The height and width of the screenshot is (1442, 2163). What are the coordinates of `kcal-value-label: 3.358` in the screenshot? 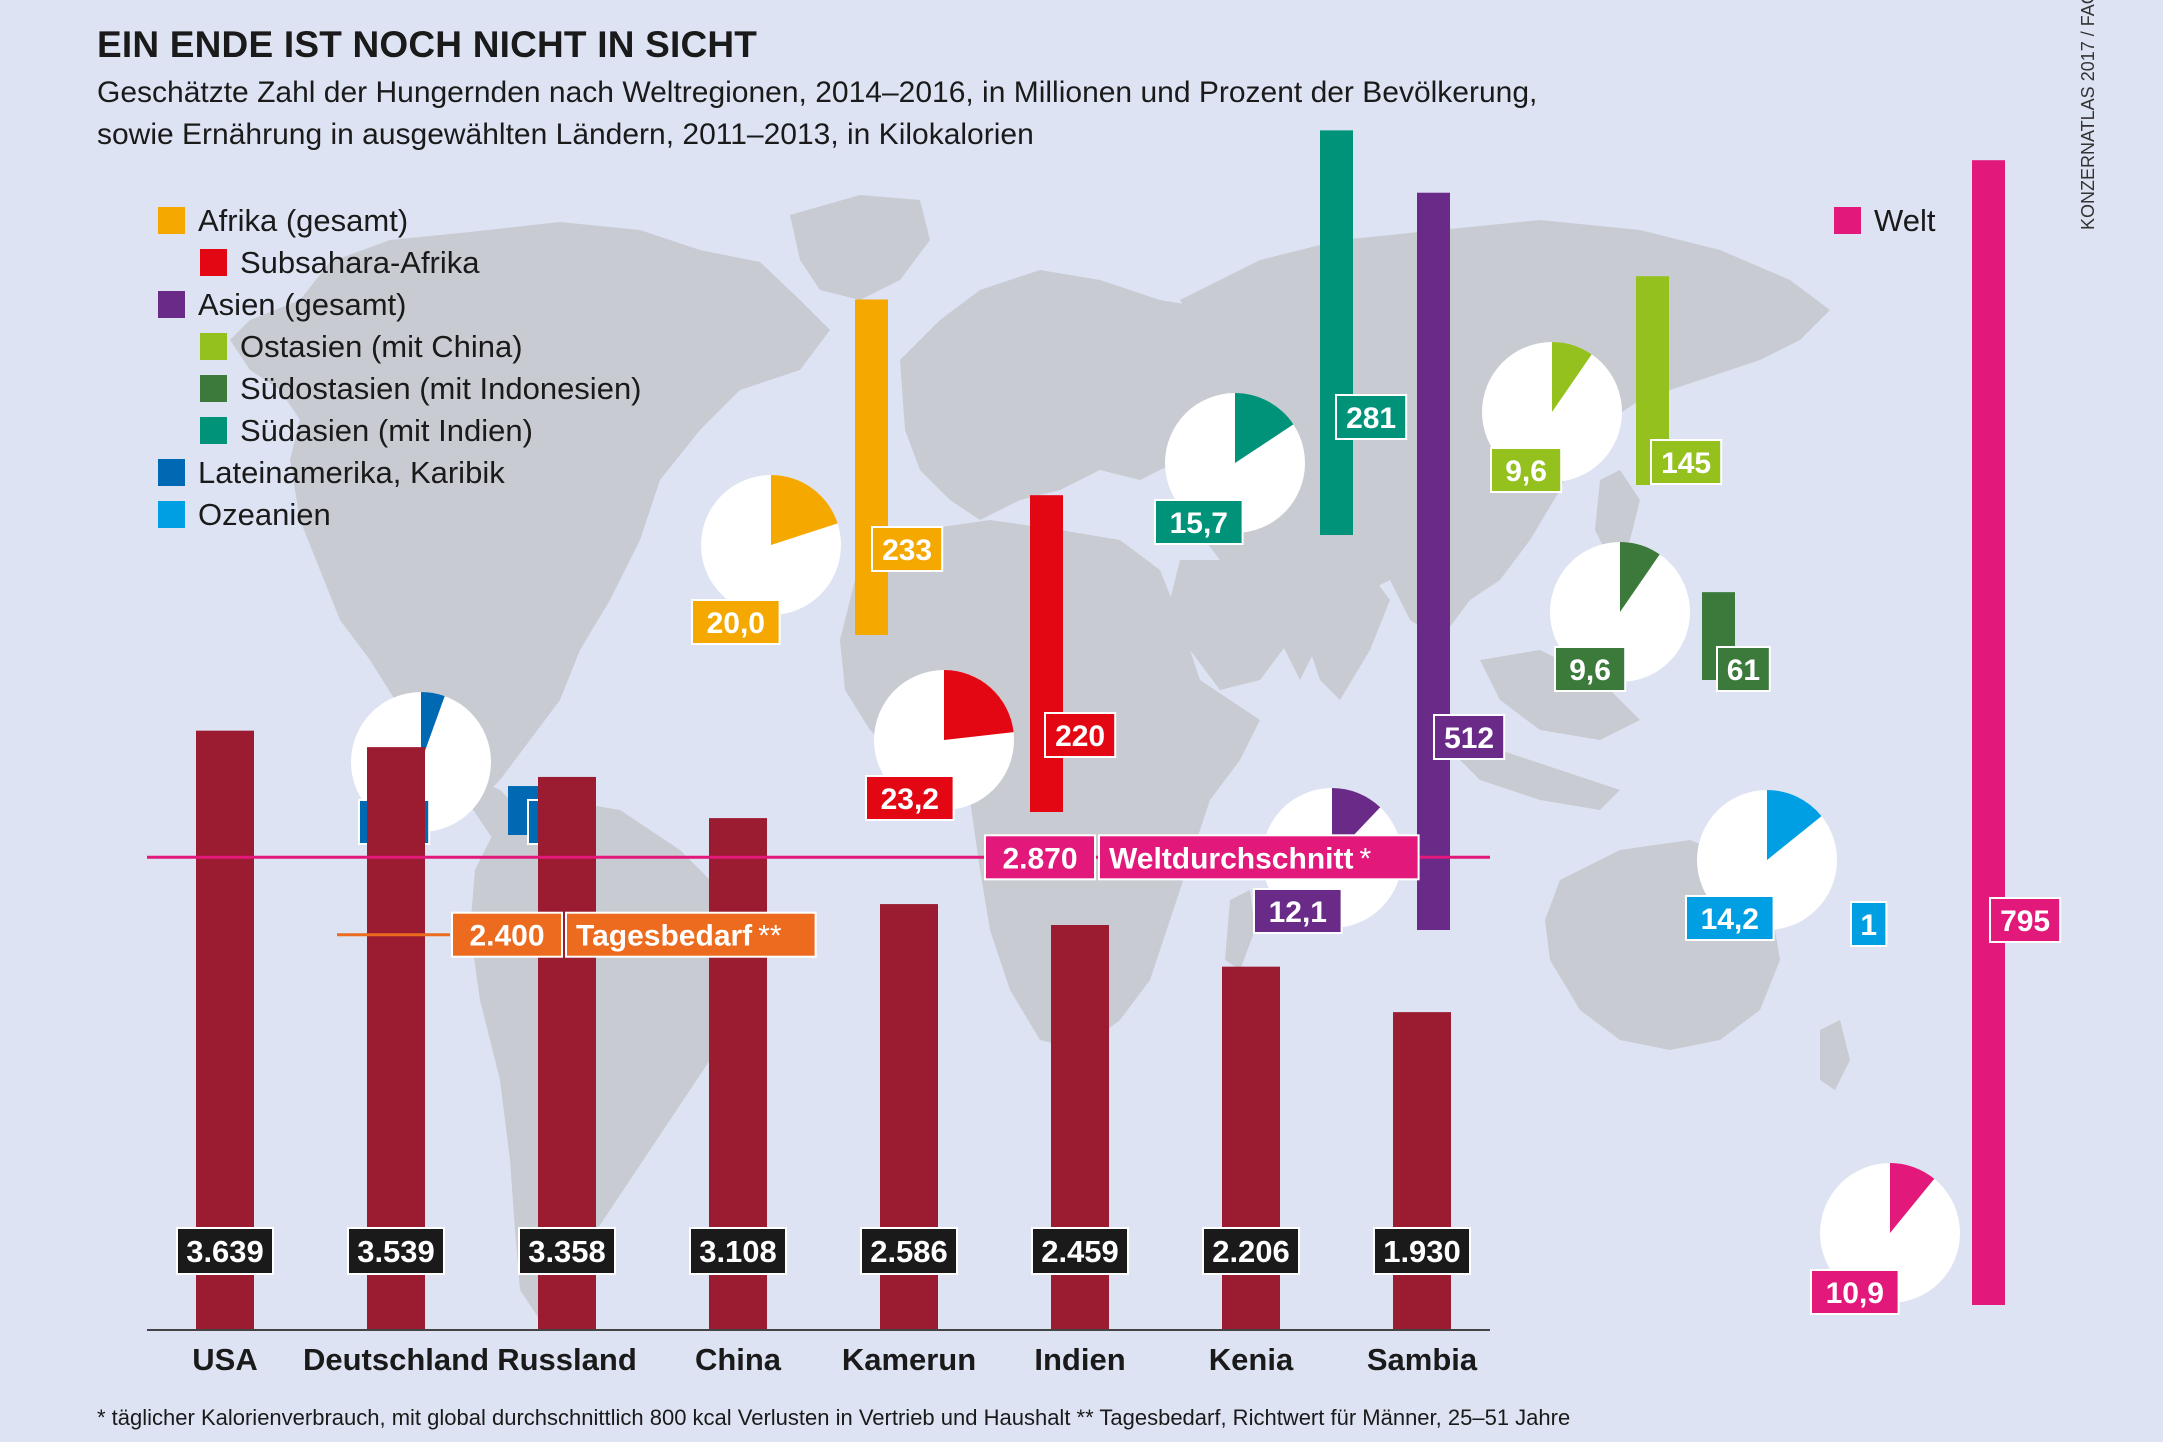 It's located at (567, 1251).